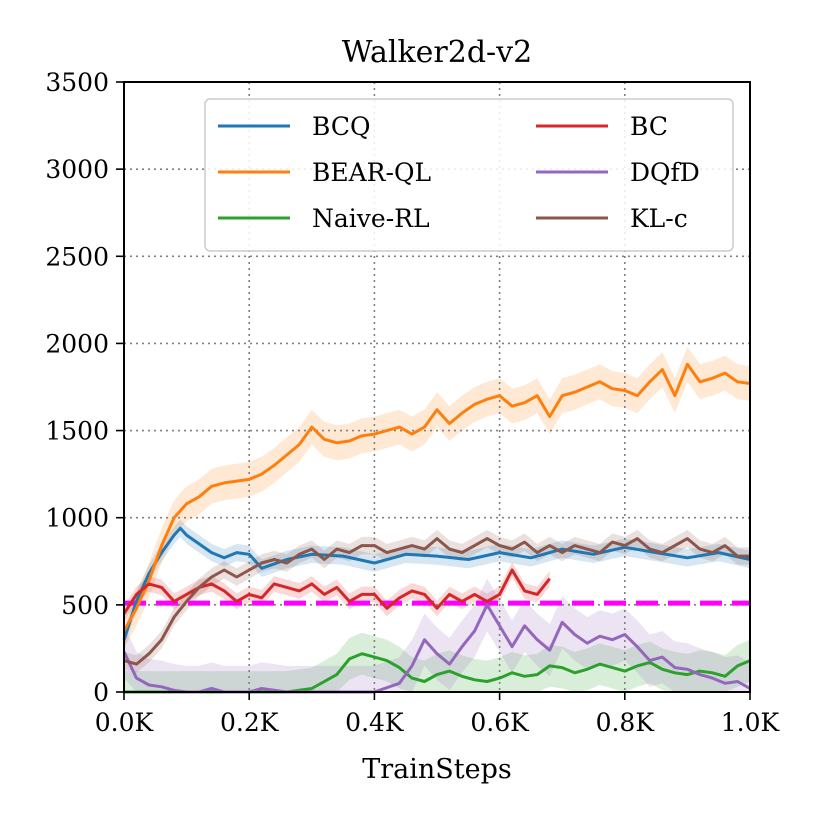  I want to click on series-line-bcq, so click(436, 583).